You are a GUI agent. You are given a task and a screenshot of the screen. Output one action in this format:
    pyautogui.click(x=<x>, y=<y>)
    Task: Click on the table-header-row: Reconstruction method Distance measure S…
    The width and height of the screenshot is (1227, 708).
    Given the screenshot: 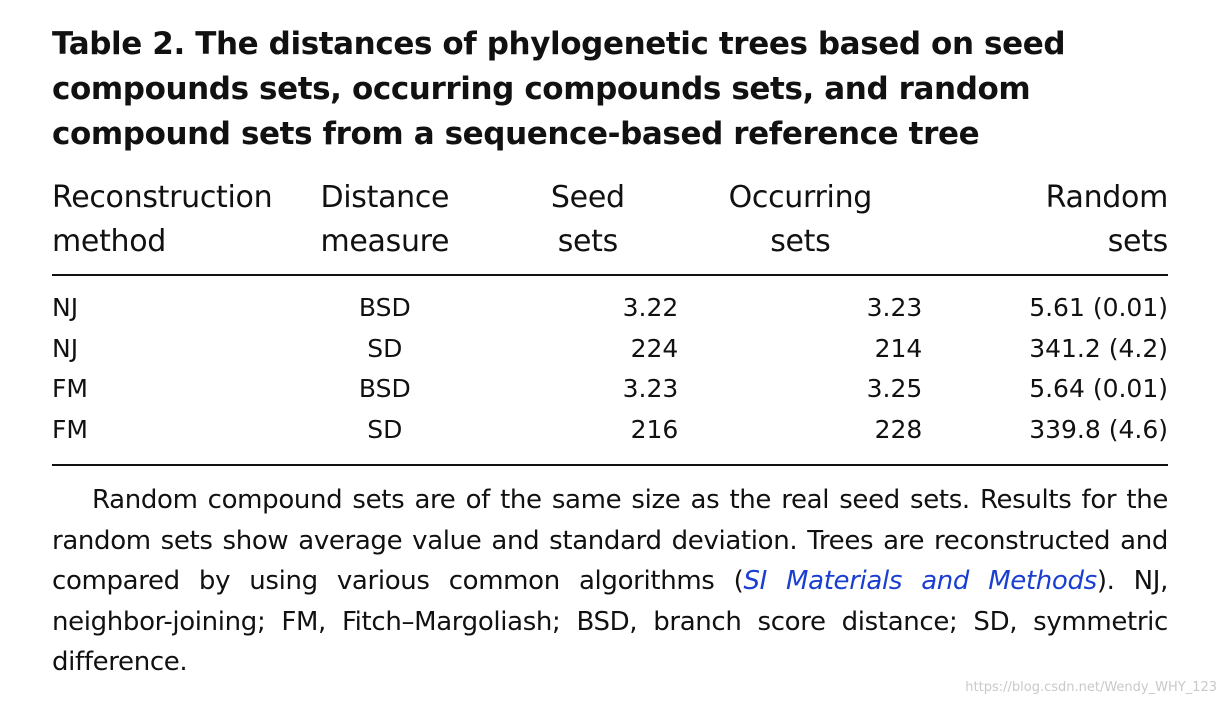 What is the action you would take?
    pyautogui.click(x=610, y=226)
    